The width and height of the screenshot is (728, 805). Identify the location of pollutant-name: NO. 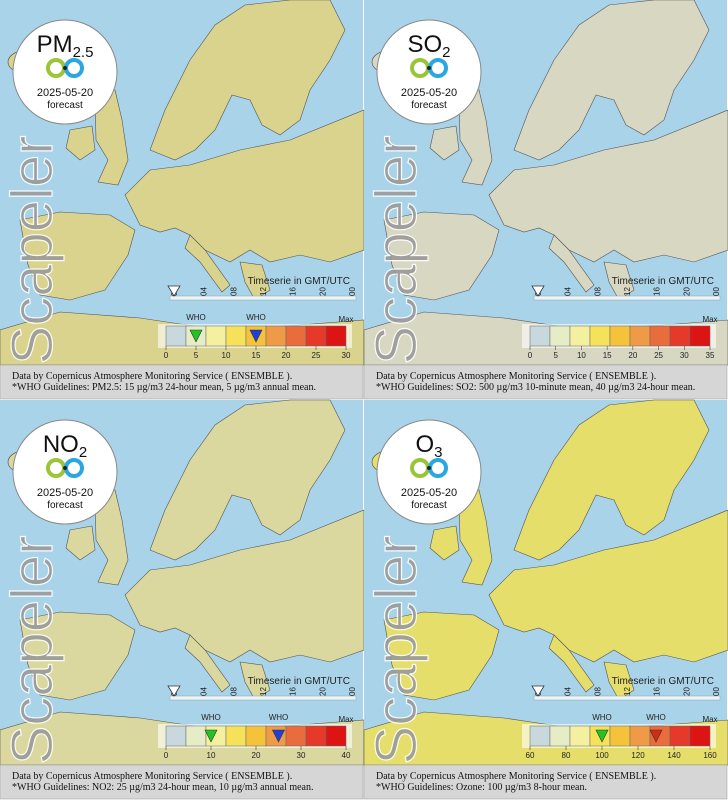
(61, 444).